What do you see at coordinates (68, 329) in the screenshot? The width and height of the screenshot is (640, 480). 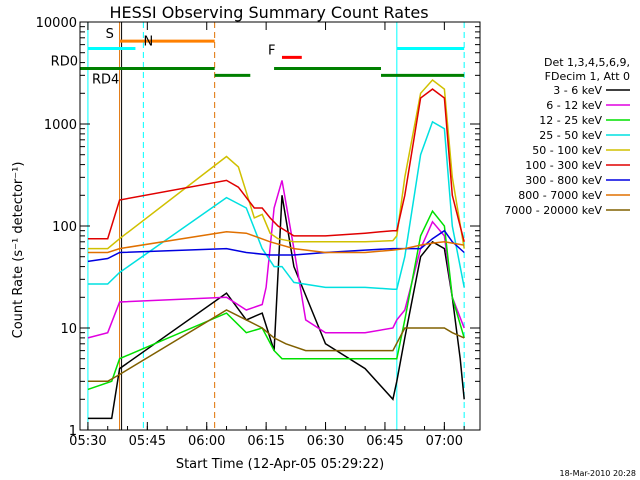 I see `y-tick-label-1: 10` at bounding box center [68, 329].